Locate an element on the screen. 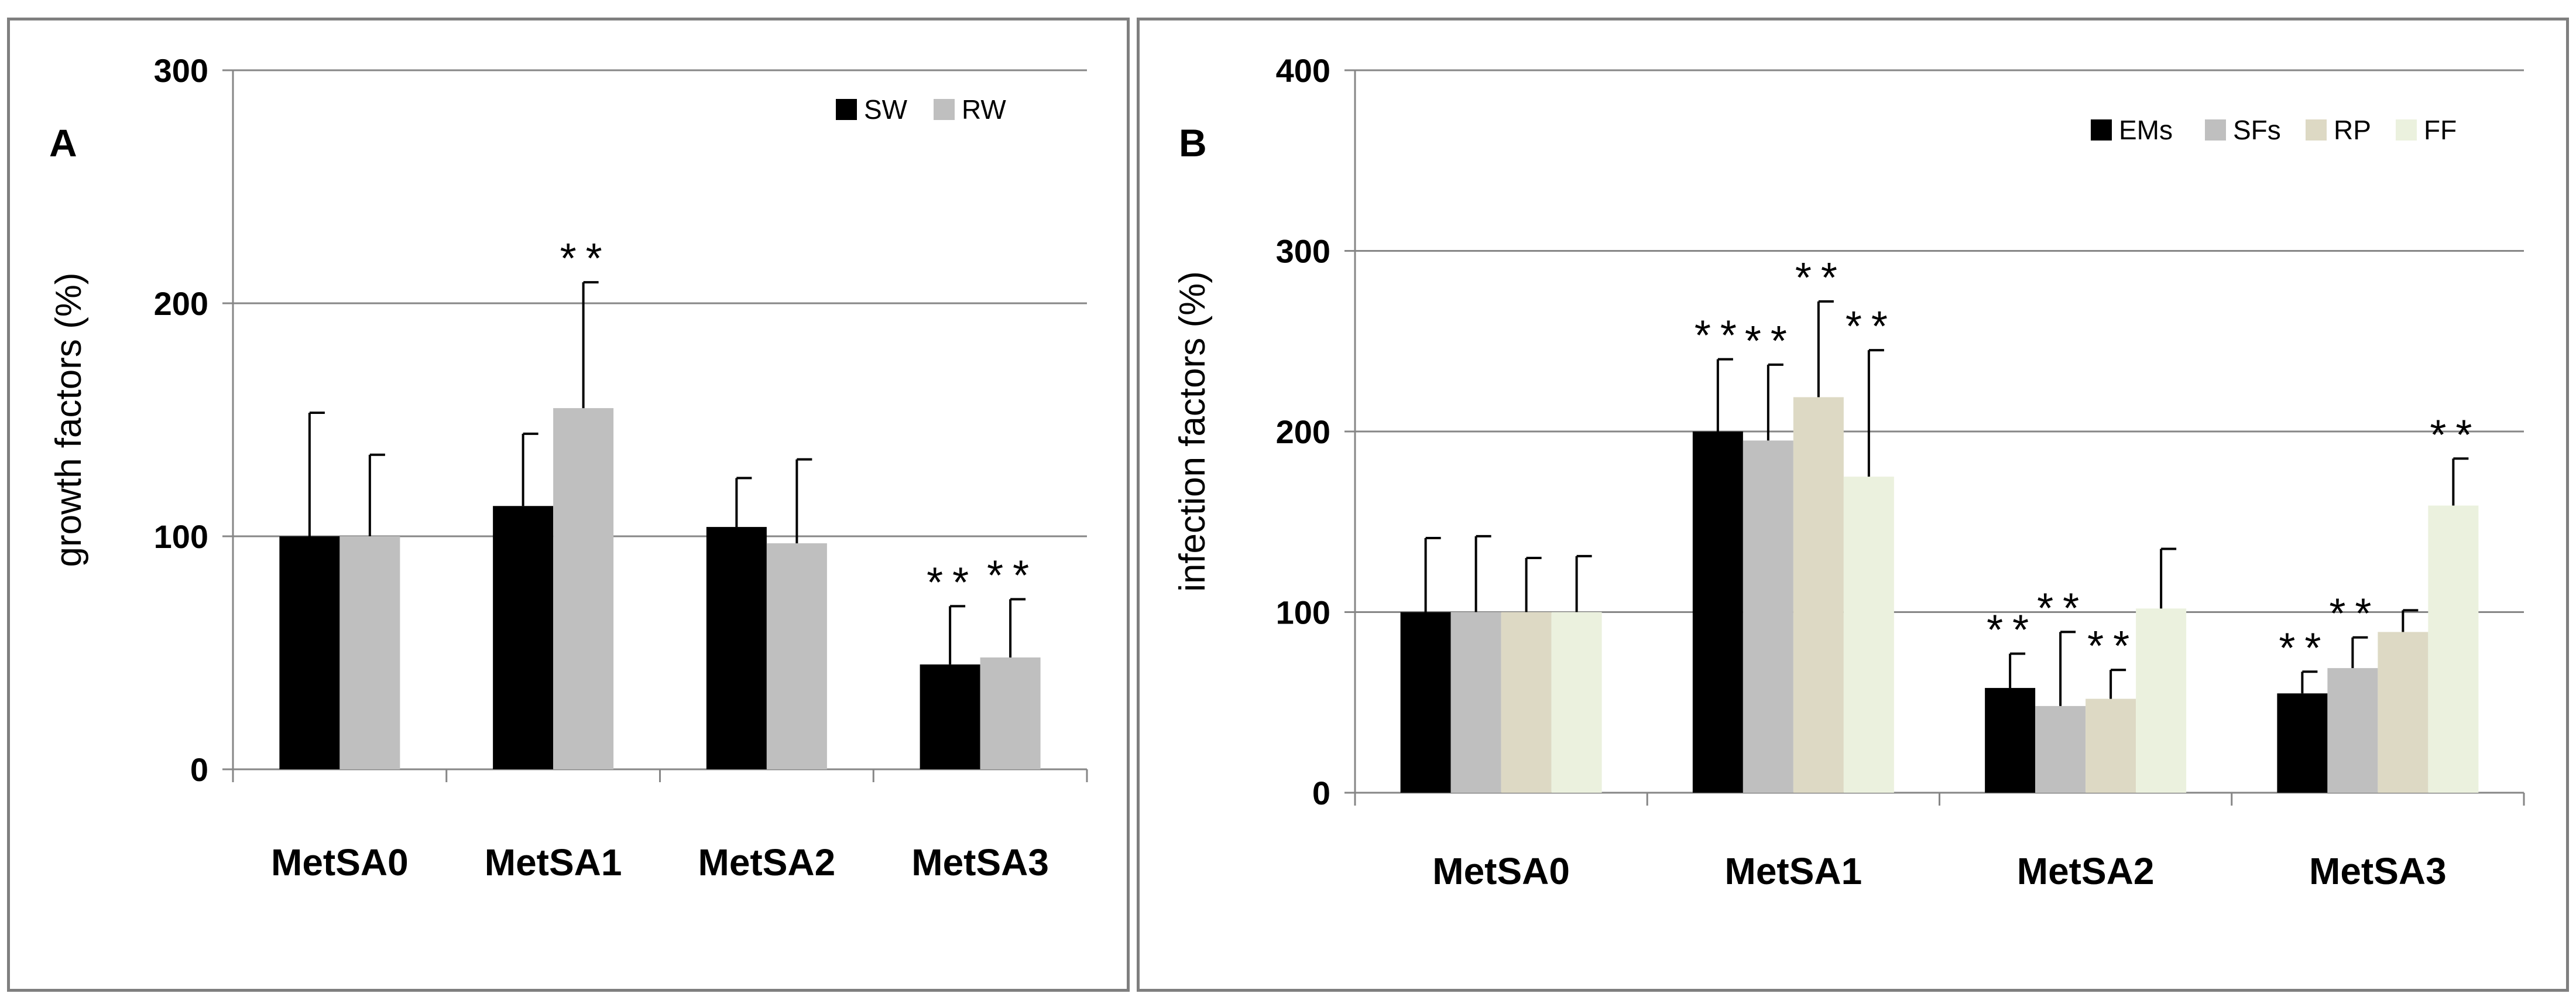 The height and width of the screenshot is (1007, 2576). y-axis-label: infection factors (%) is located at coordinates (1193, 431).